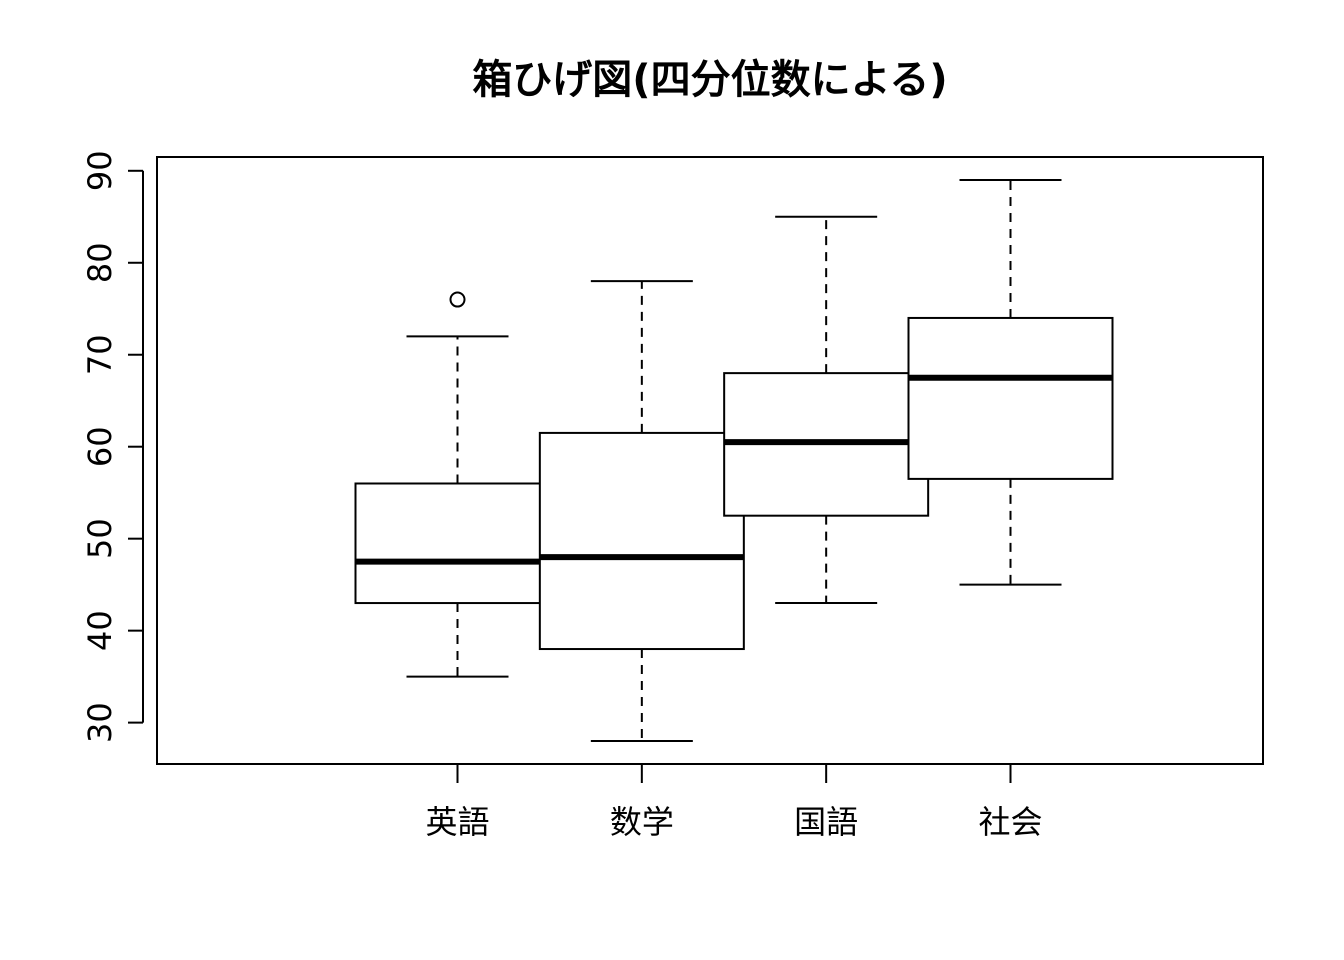 Image resolution: width=1344 pixels, height=960 pixels. Describe the element at coordinates (709, 80) in the screenshot. I see `chart-title: 箱ひげ図(四分位数による)` at that location.